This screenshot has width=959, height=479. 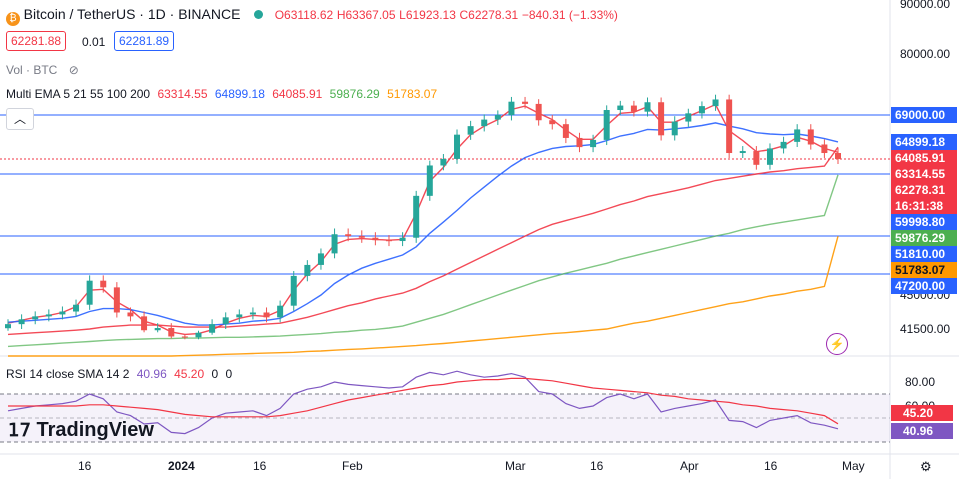 I want to click on settings-gear-icon: ⚙, so click(x=926, y=466).